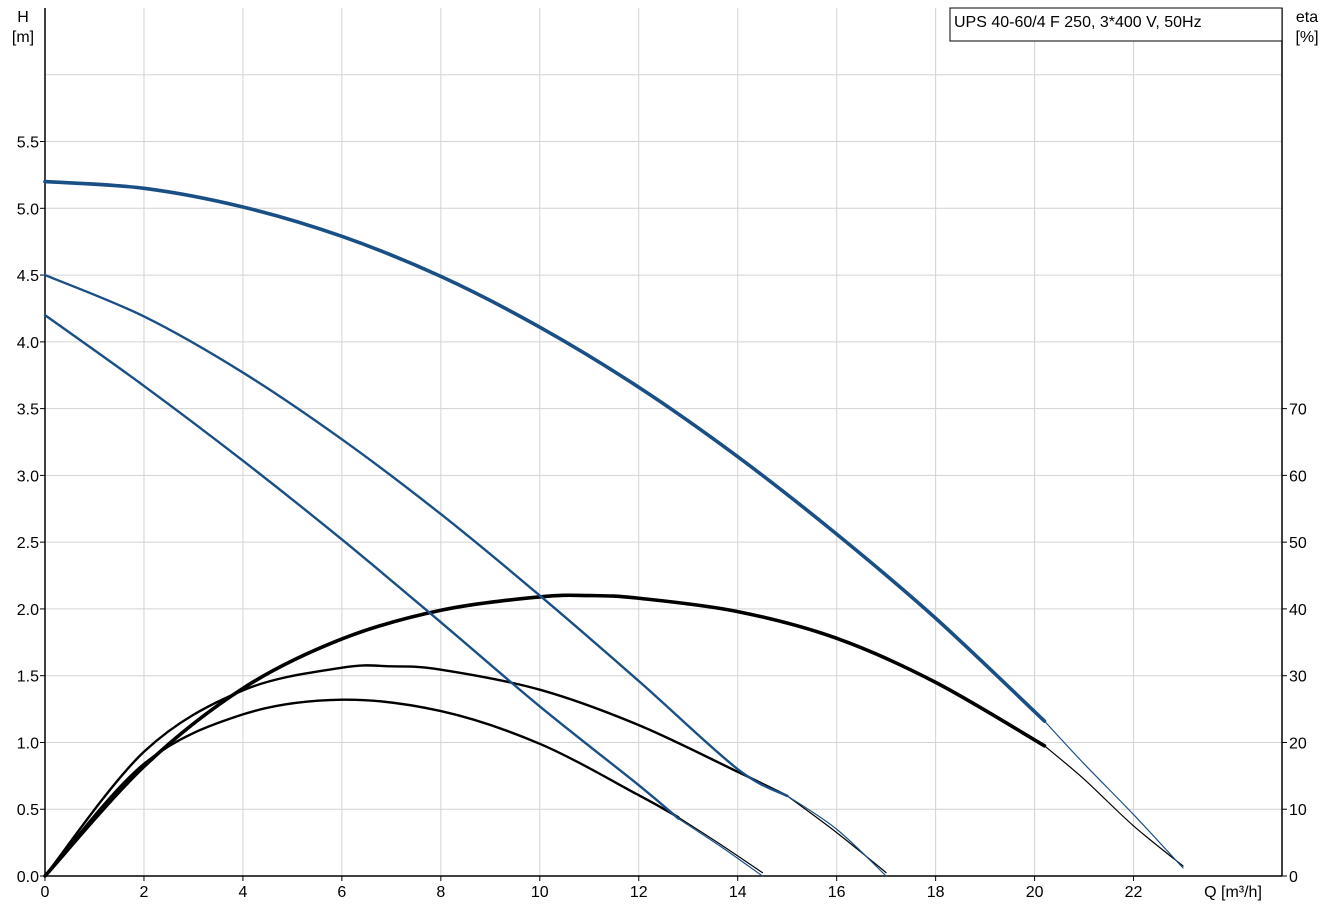 The height and width of the screenshot is (908, 1338). What do you see at coordinates (28, 610) in the screenshot?
I see `left-tick-label: 2.0` at bounding box center [28, 610].